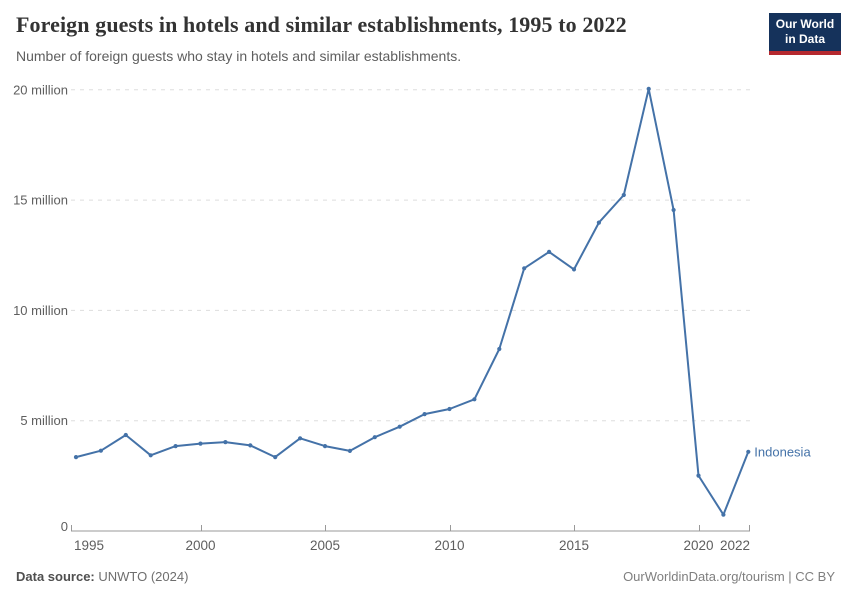 The image size is (850, 600). What do you see at coordinates (729, 576) in the screenshot?
I see `attribution: OurWorldinData.org/tourism | CC BY` at bounding box center [729, 576].